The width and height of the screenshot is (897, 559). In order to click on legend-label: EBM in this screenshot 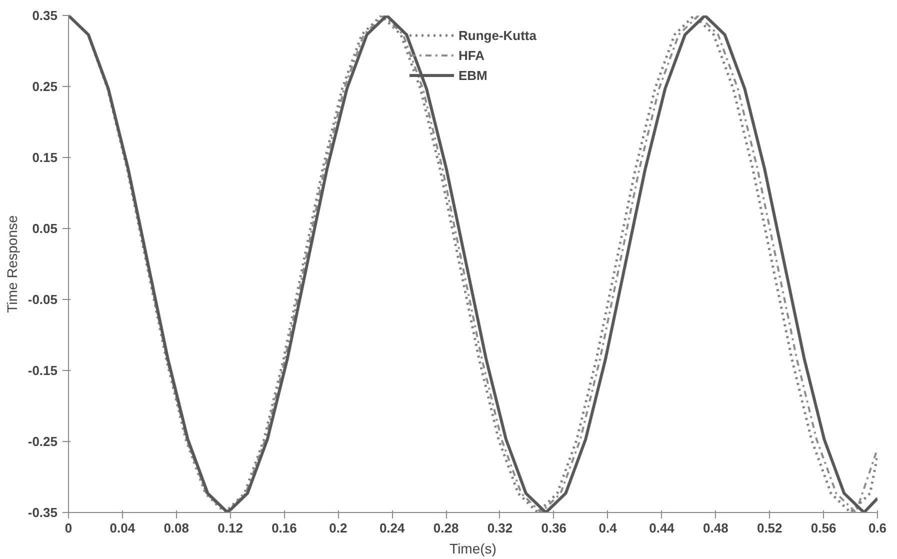, I will do `click(473, 75)`.